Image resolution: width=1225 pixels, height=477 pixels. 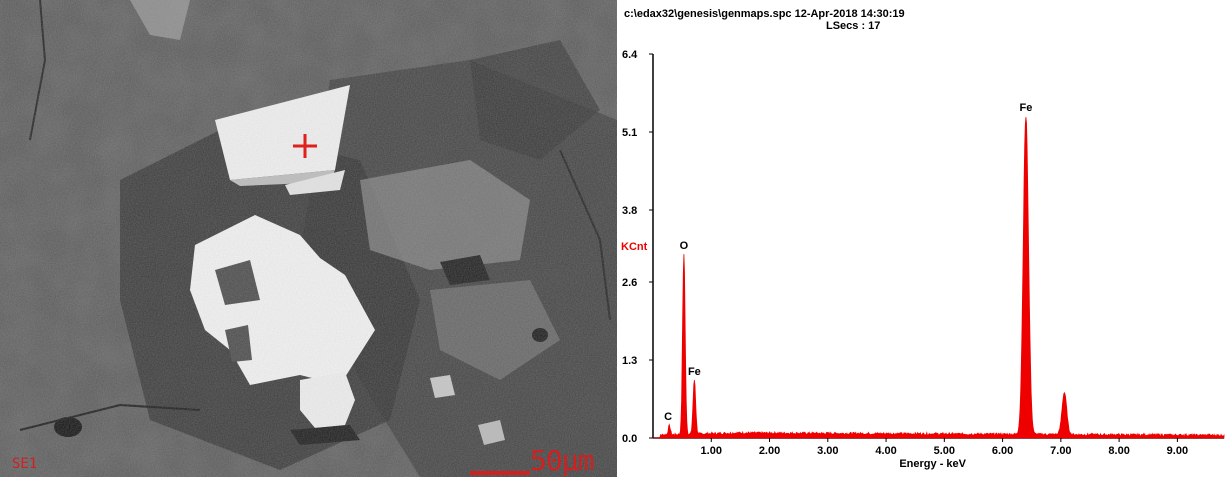 What do you see at coordinates (1002, 451) in the screenshot?
I see `x-tick-label: 6.00` at bounding box center [1002, 451].